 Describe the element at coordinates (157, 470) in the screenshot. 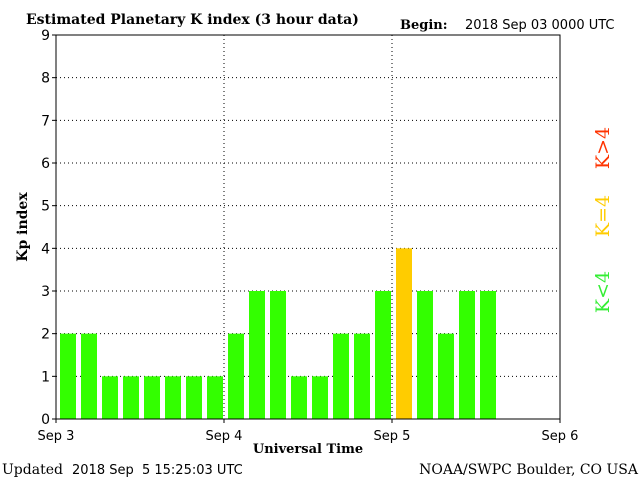

I see `updated-value: 2018 Sep 5 15:25:03 UTC` at that location.